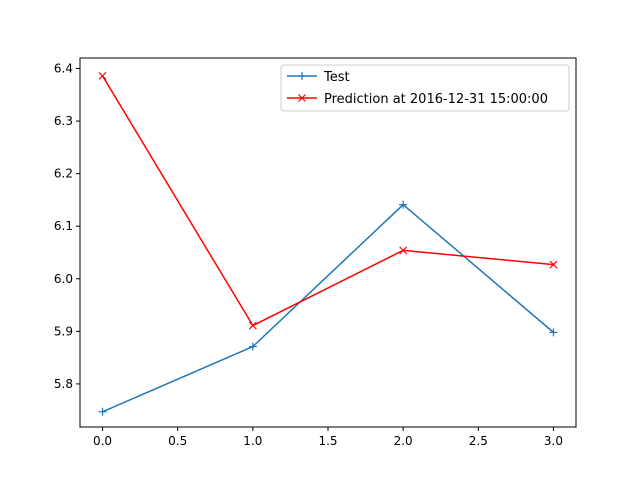 The width and height of the screenshot is (640, 480). I want to click on y-tick-label: 6.0, so click(63, 279).